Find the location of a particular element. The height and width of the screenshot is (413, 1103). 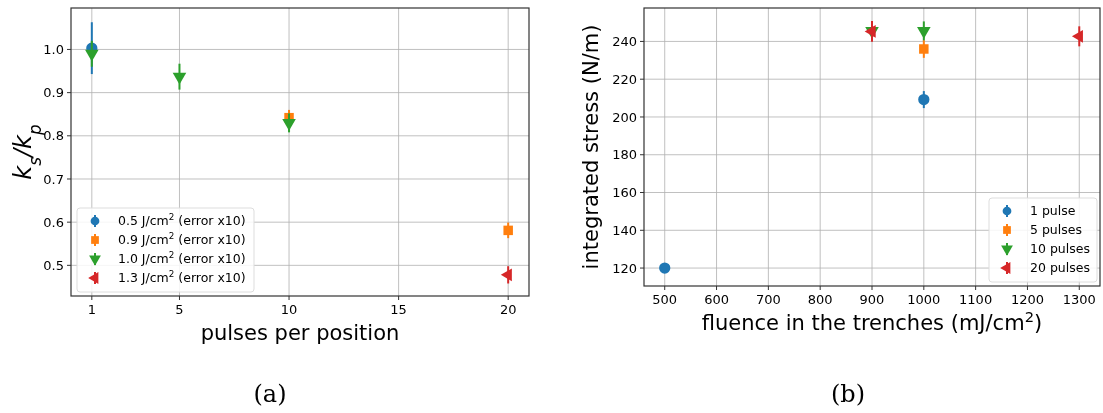

x-tick-label: 600 is located at coordinates (716, 299).